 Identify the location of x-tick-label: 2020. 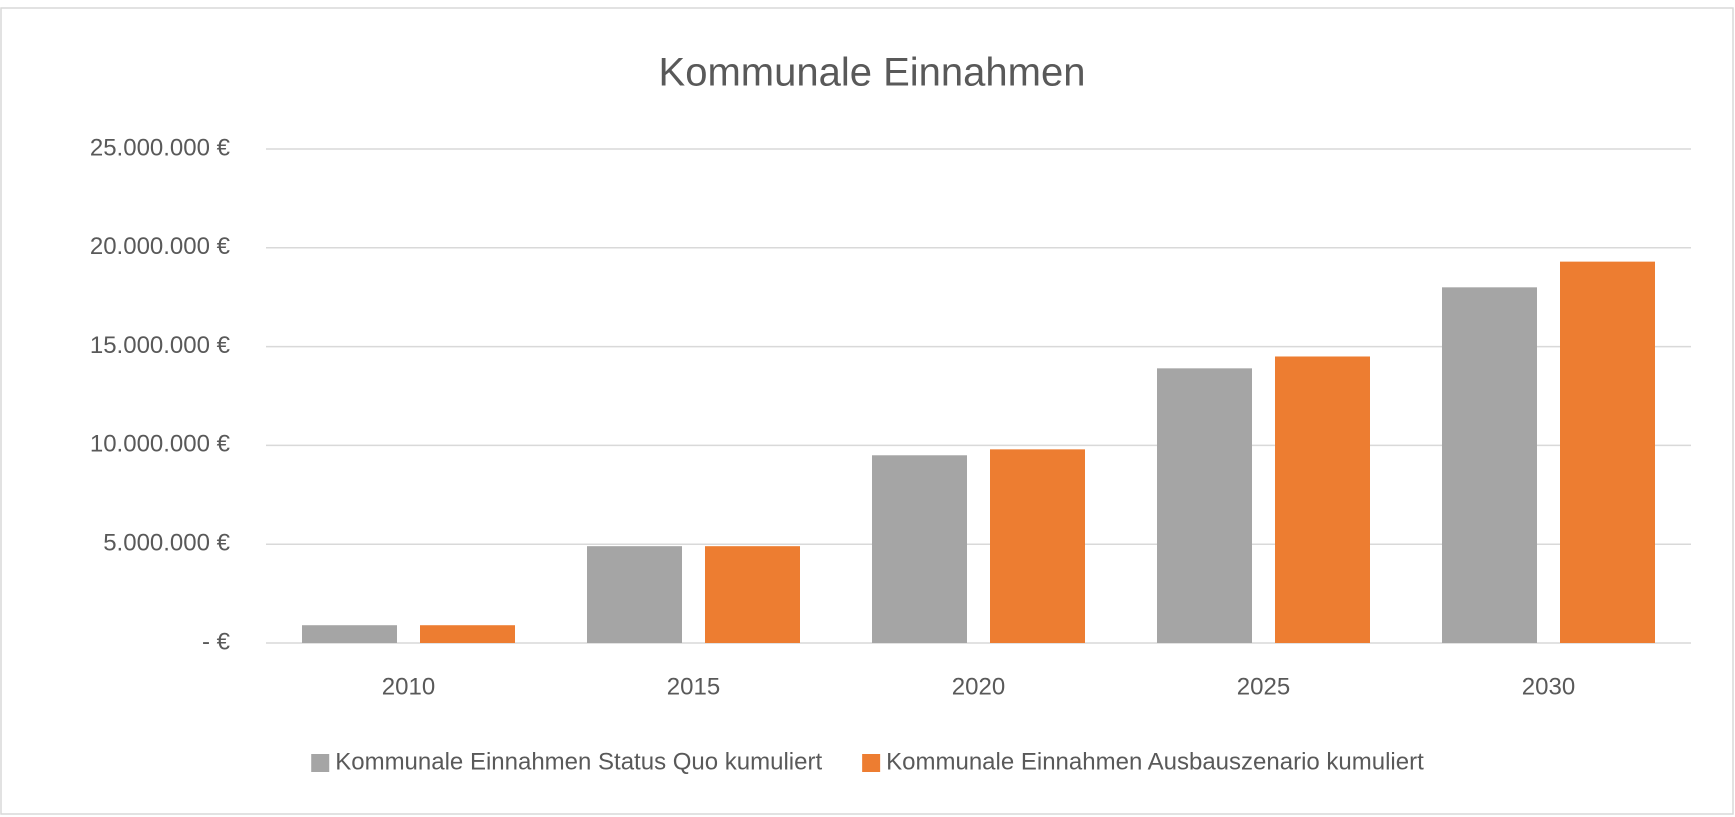
(978, 686).